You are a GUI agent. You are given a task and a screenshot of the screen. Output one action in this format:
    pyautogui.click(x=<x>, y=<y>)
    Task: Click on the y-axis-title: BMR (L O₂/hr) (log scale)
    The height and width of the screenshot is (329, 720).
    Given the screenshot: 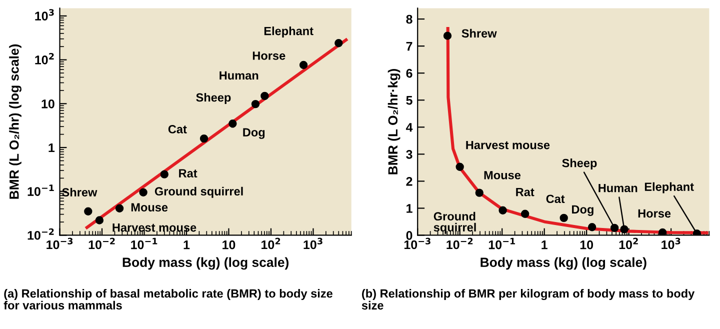 What is the action you would take?
    pyautogui.click(x=15, y=121)
    